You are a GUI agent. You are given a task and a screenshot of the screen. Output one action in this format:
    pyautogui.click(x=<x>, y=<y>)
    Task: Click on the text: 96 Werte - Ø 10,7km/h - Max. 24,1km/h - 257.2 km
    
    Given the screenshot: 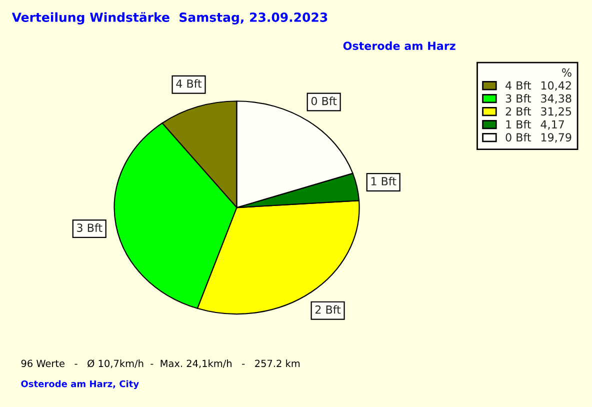 What is the action you would take?
    pyautogui.click(x=160, y=364)
    